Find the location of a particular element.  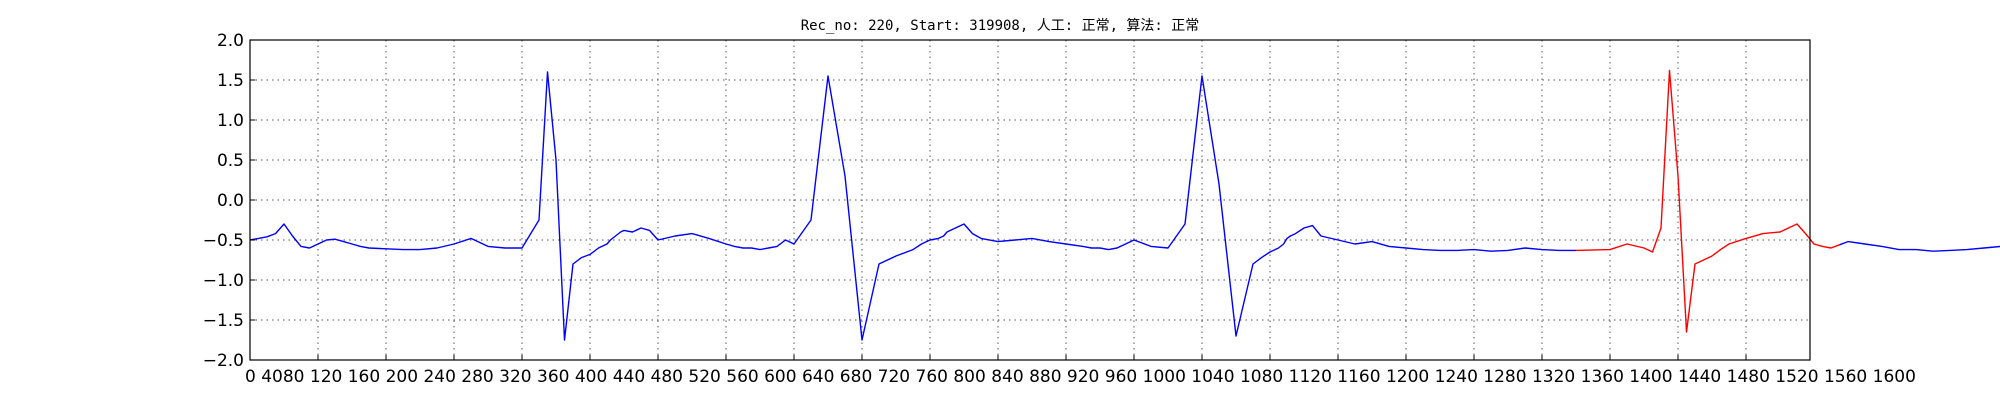

y-tick-label: 0.0 is located at coordinates (230, 201).